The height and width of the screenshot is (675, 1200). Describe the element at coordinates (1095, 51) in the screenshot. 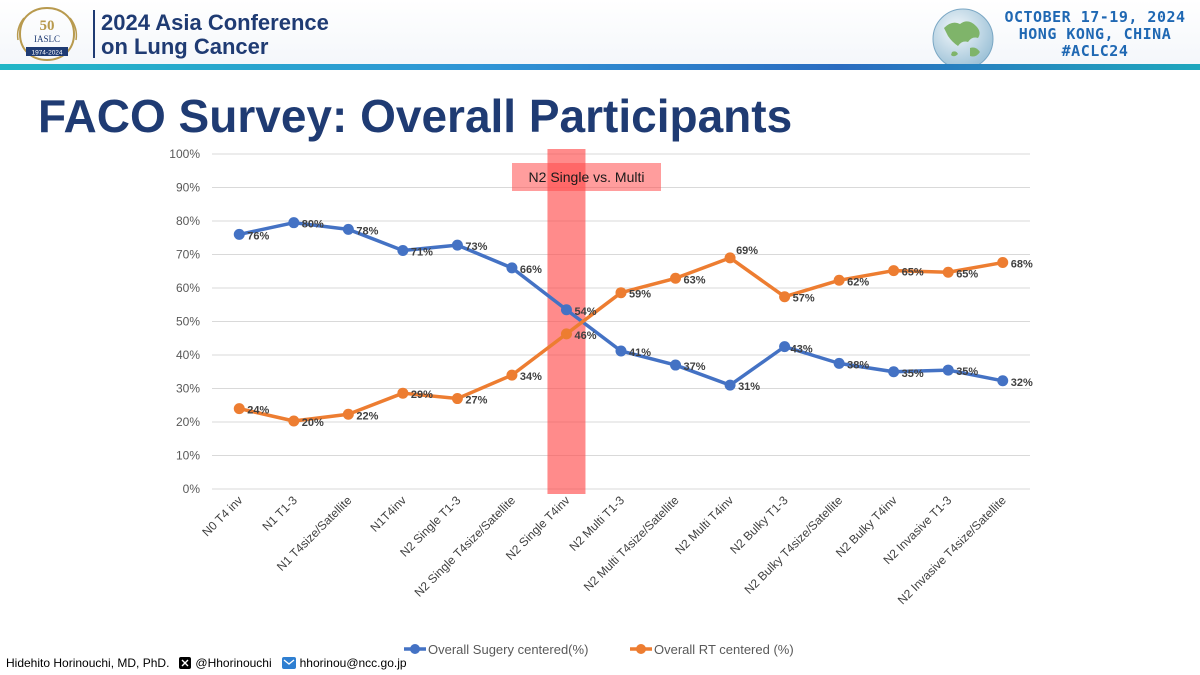

I see `event-hashtag: #ACLC24` at that location.